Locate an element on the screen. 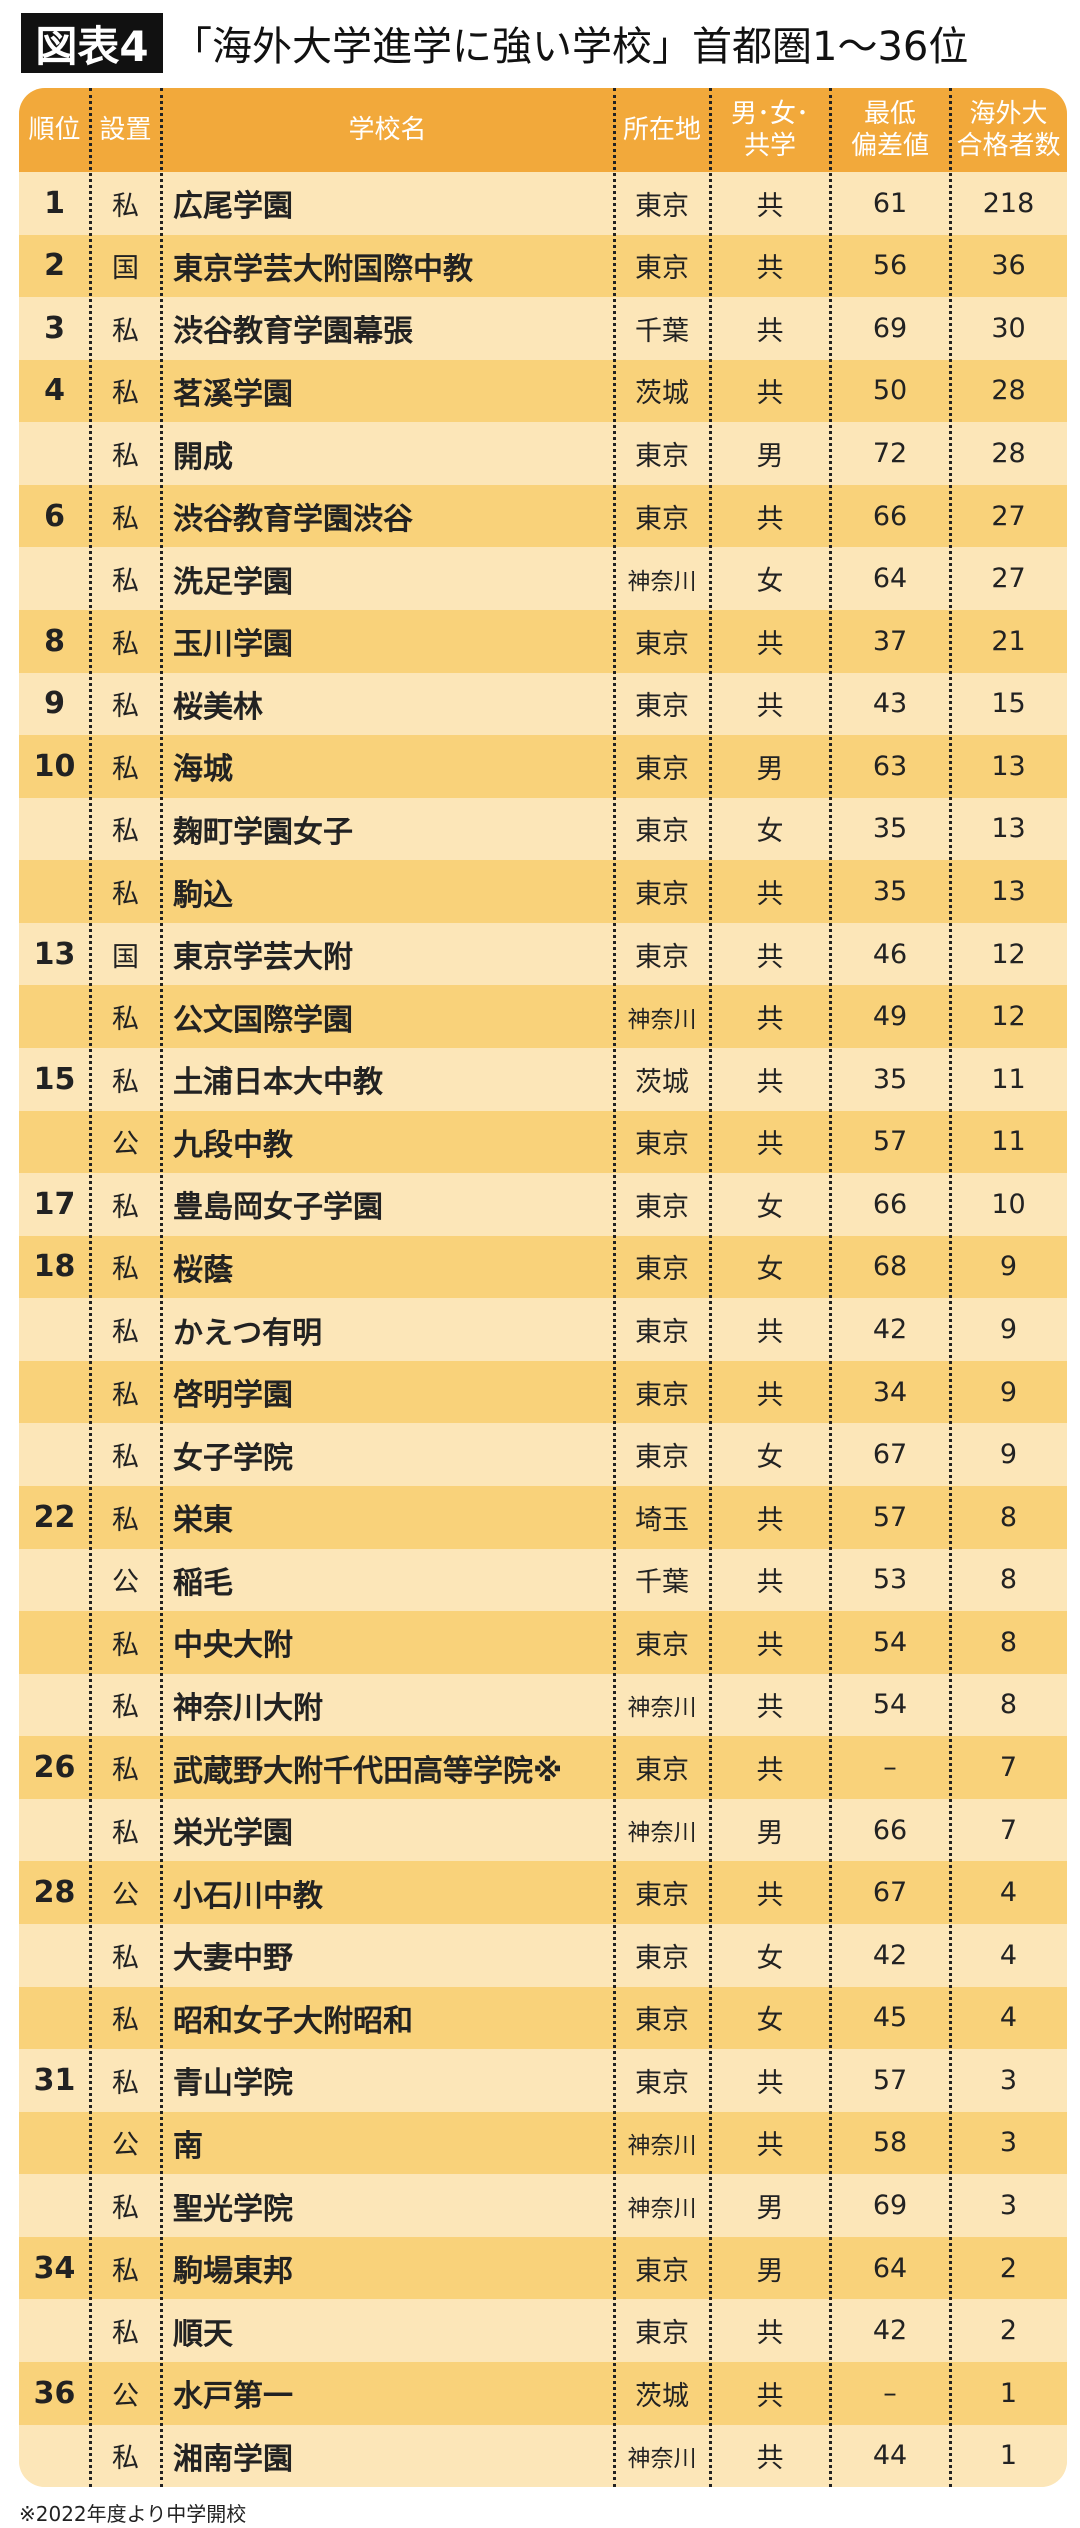  school-name-cell: 茗溪学園 is located at coordinates (233, 394).